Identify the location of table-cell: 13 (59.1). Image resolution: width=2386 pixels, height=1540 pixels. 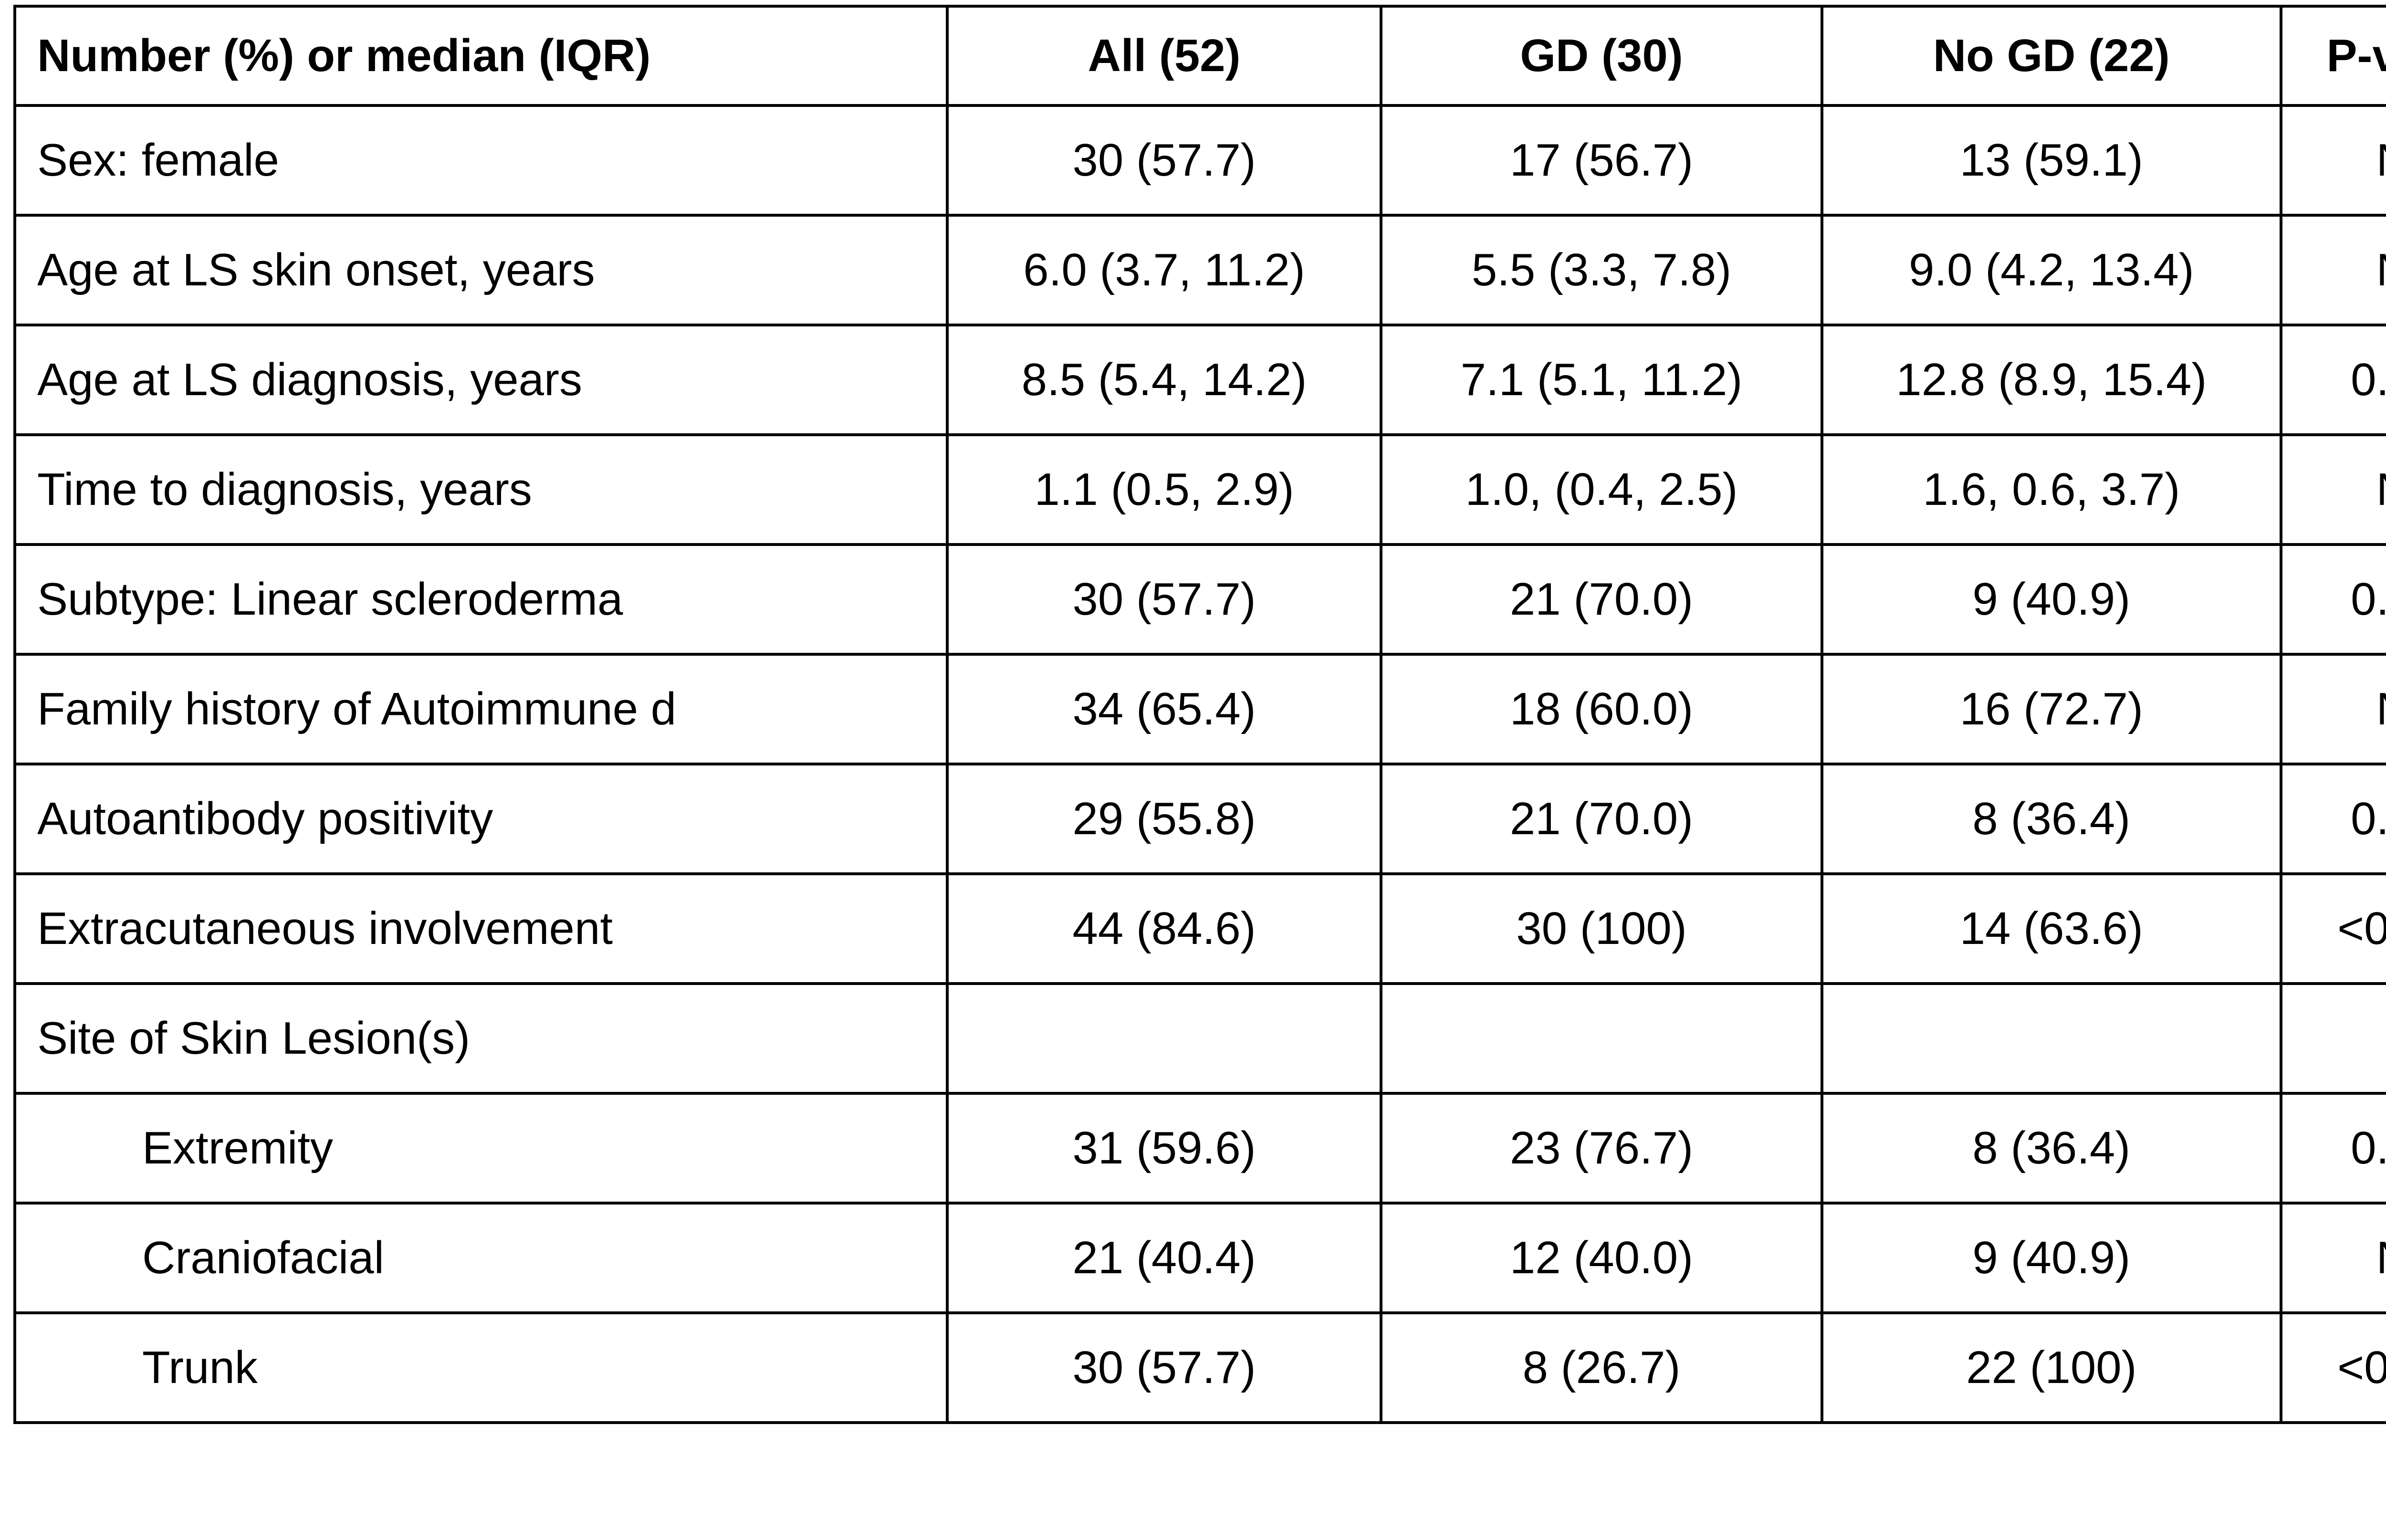
(2051, 160).